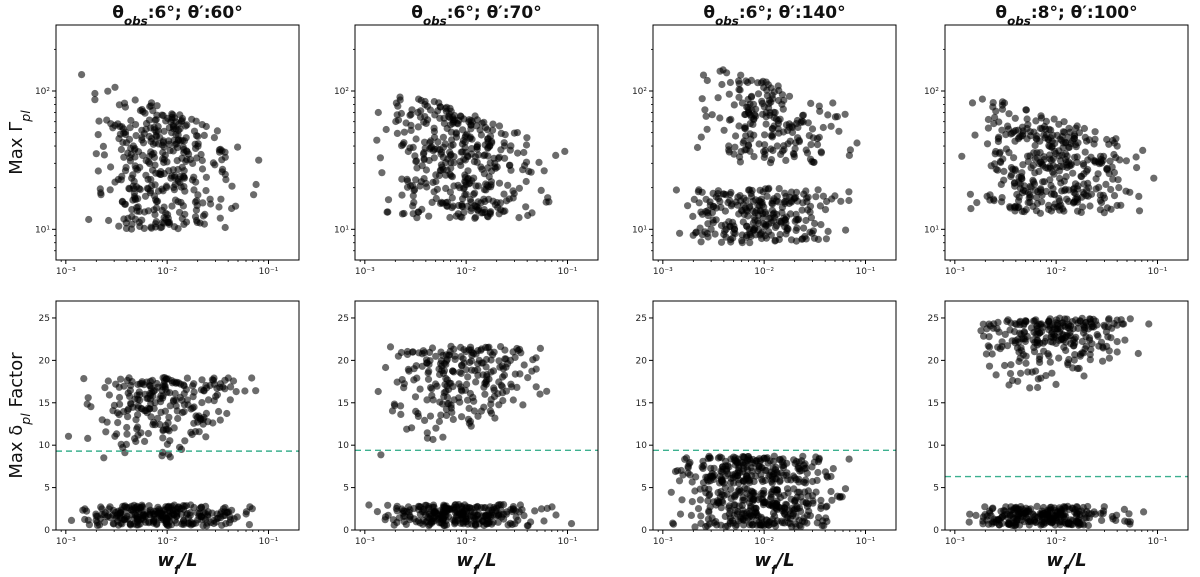  I want to click on panel-title: θobs:6°; θ′:60°, so click(177, 15).